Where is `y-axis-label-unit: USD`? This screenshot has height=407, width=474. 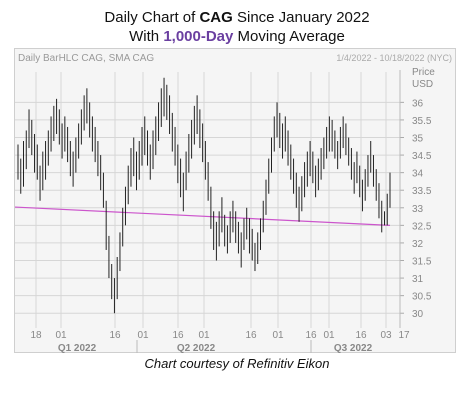
y-axis-label-unit: USD is located at coordinates (422, 84).